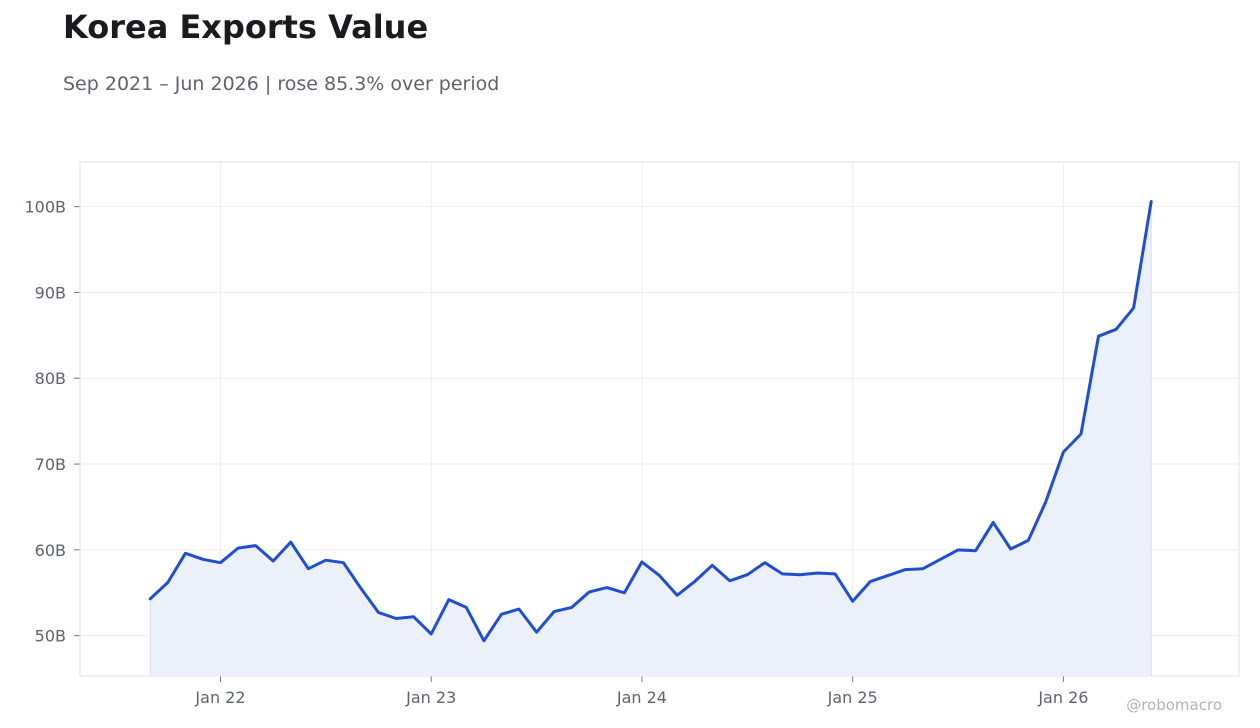 The image size is (1260, 728). Describe the element at coordinates (50, 636) in the screenshot. I see `y-tick-label: 50B` at that location.